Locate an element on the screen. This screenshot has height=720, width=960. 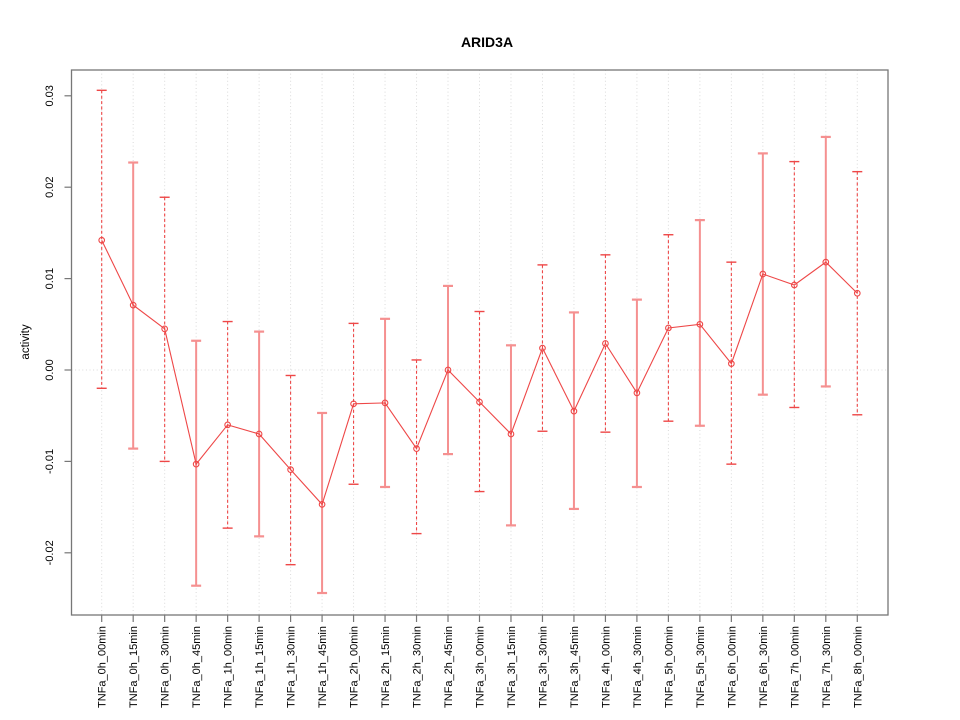
x-tick-label: TNFa_3h_00min is located at coordinates (480, 667).